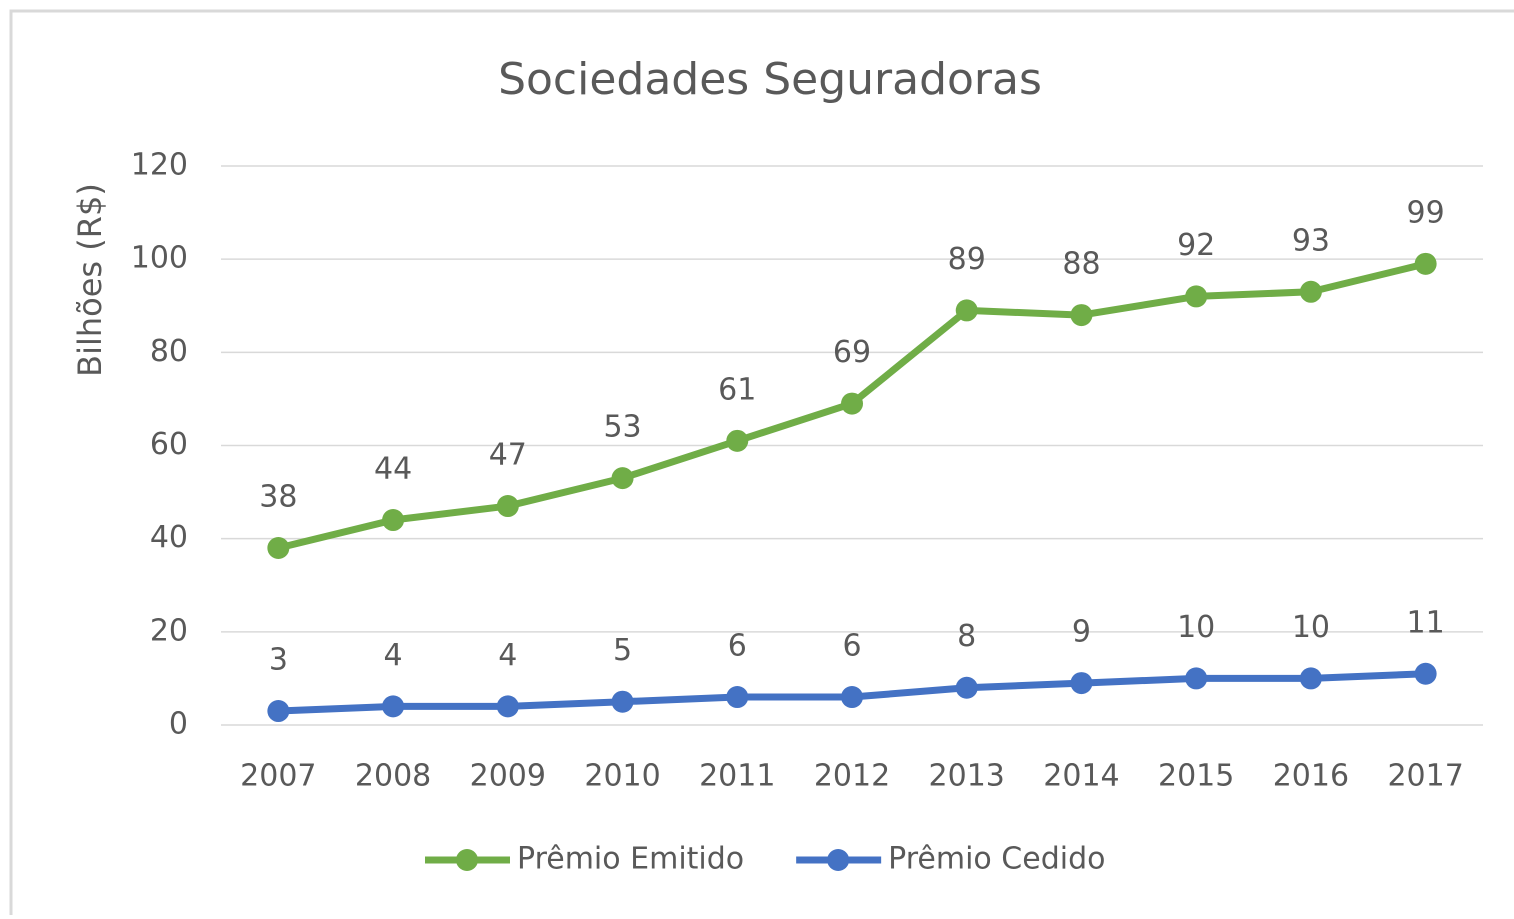 The image size is (1514, 919). I want to click on data-label: 92, so click(1196, 245).